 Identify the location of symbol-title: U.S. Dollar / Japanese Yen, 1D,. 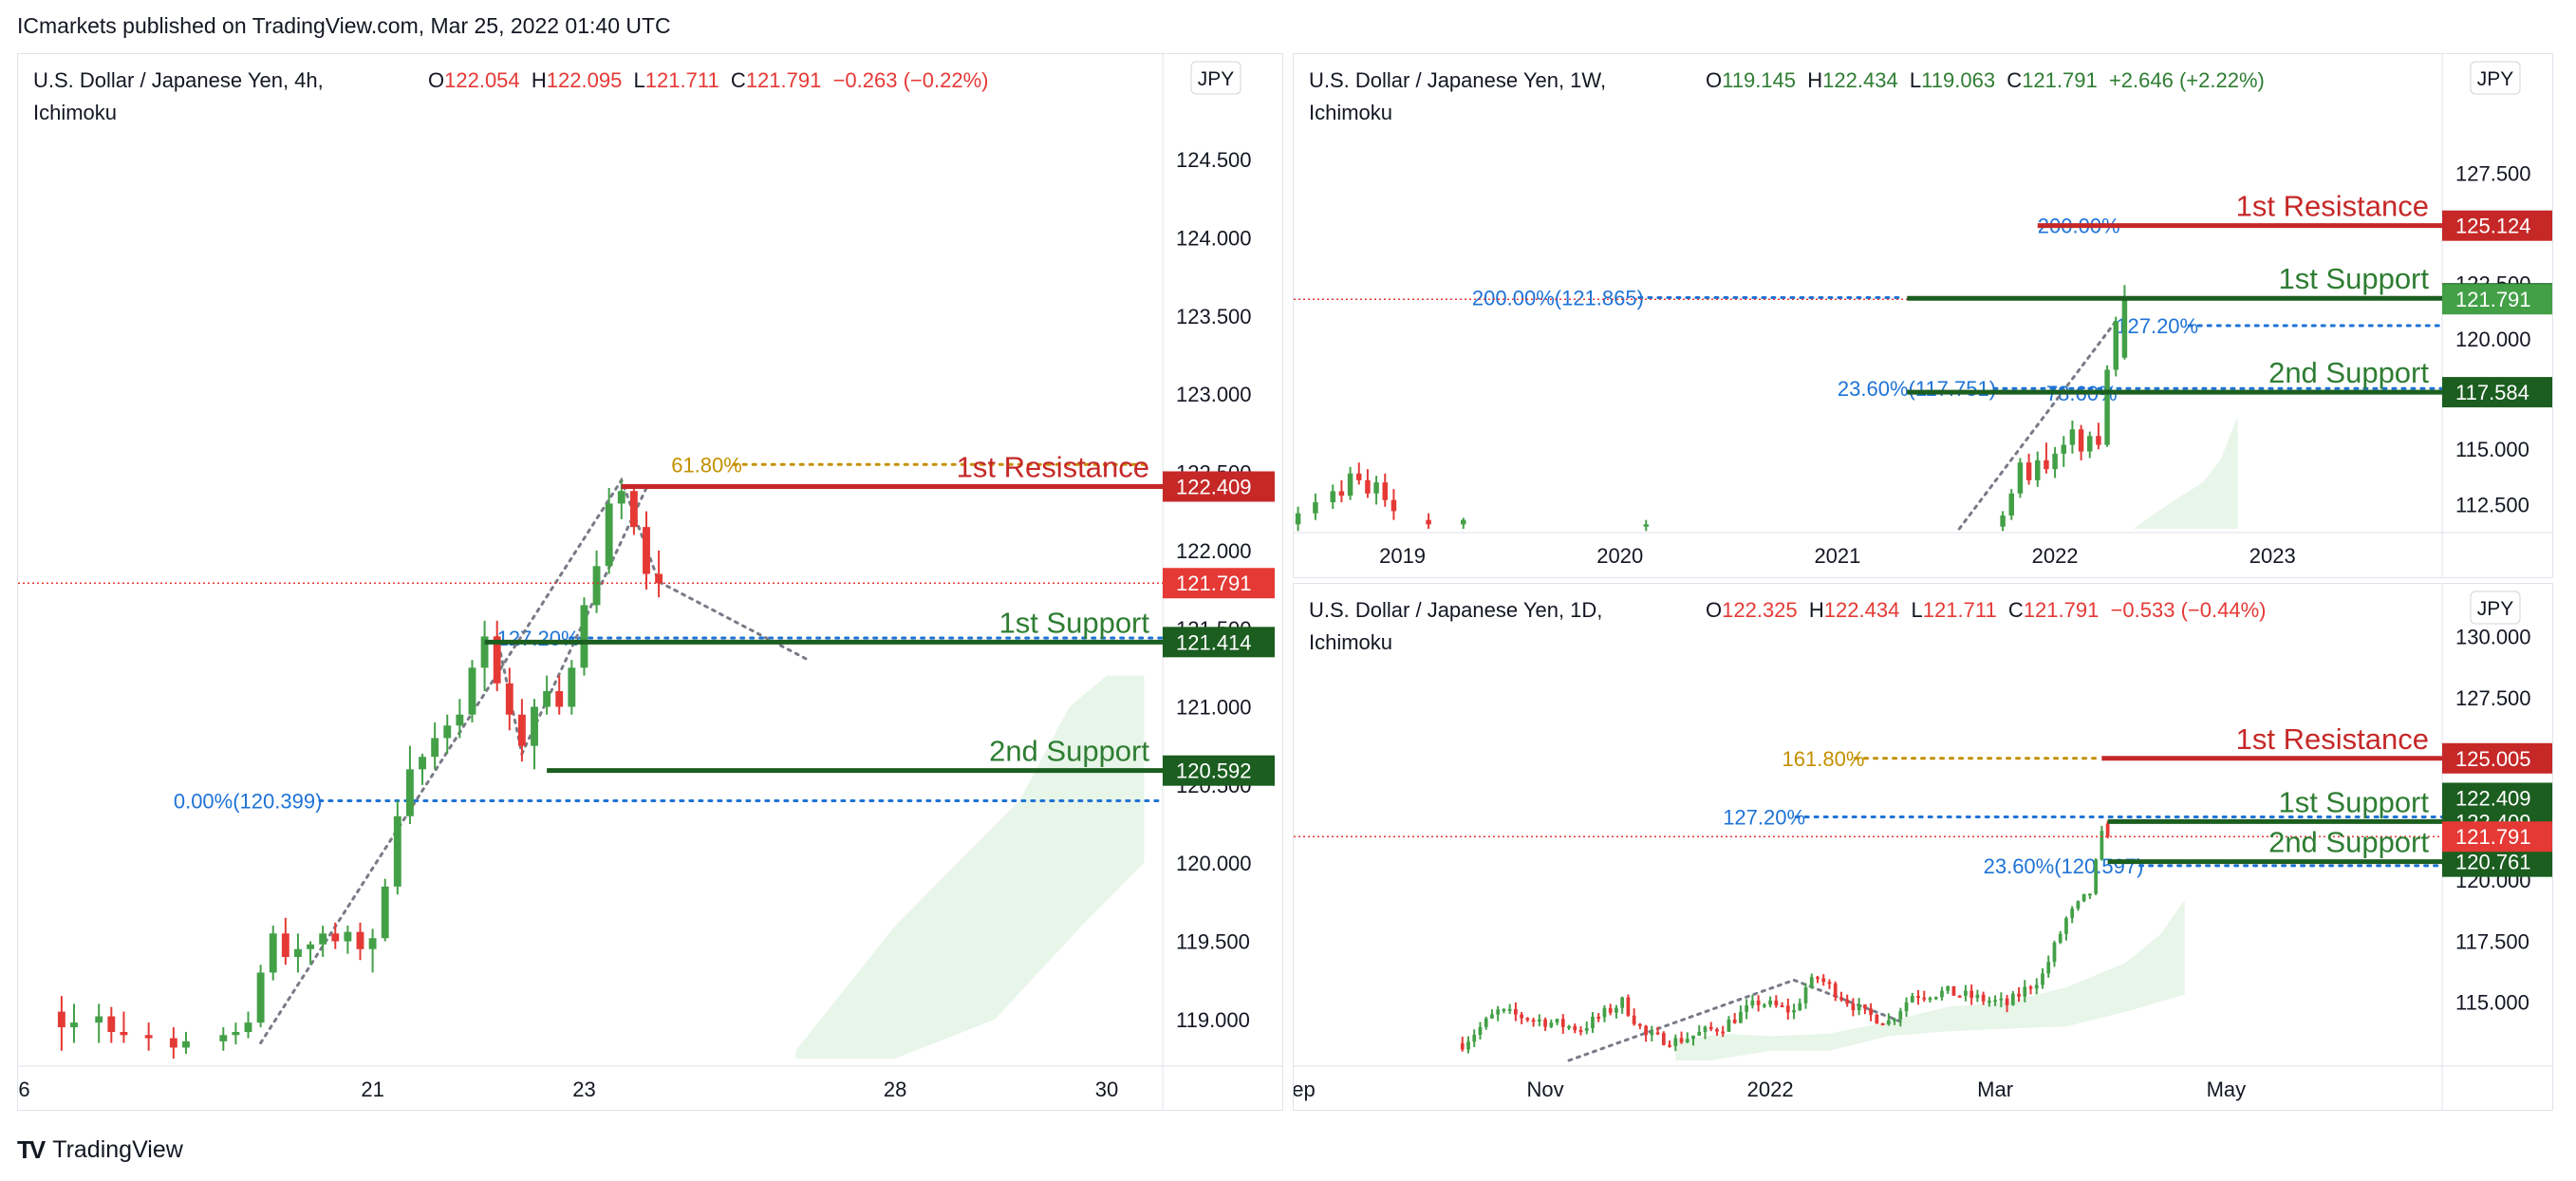
(1455, 610).